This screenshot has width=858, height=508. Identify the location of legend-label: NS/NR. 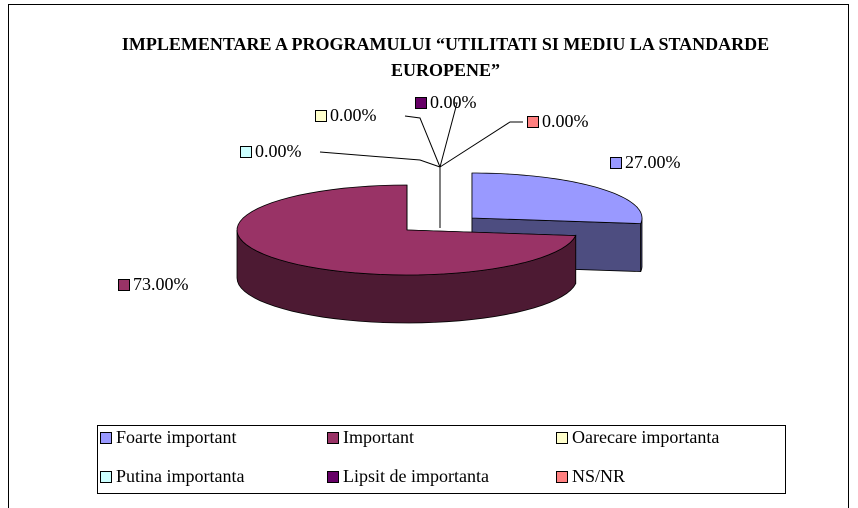
(598, 476).